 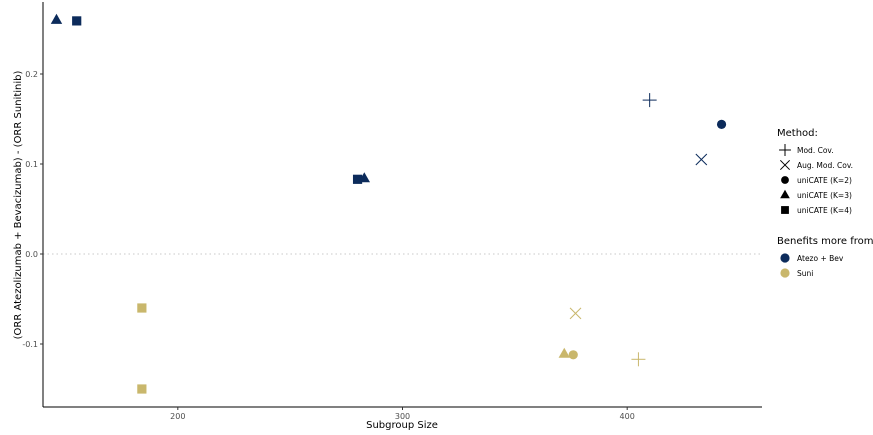 I want to click on legend-label: Mod. Cov., so click(x=815, y=150).